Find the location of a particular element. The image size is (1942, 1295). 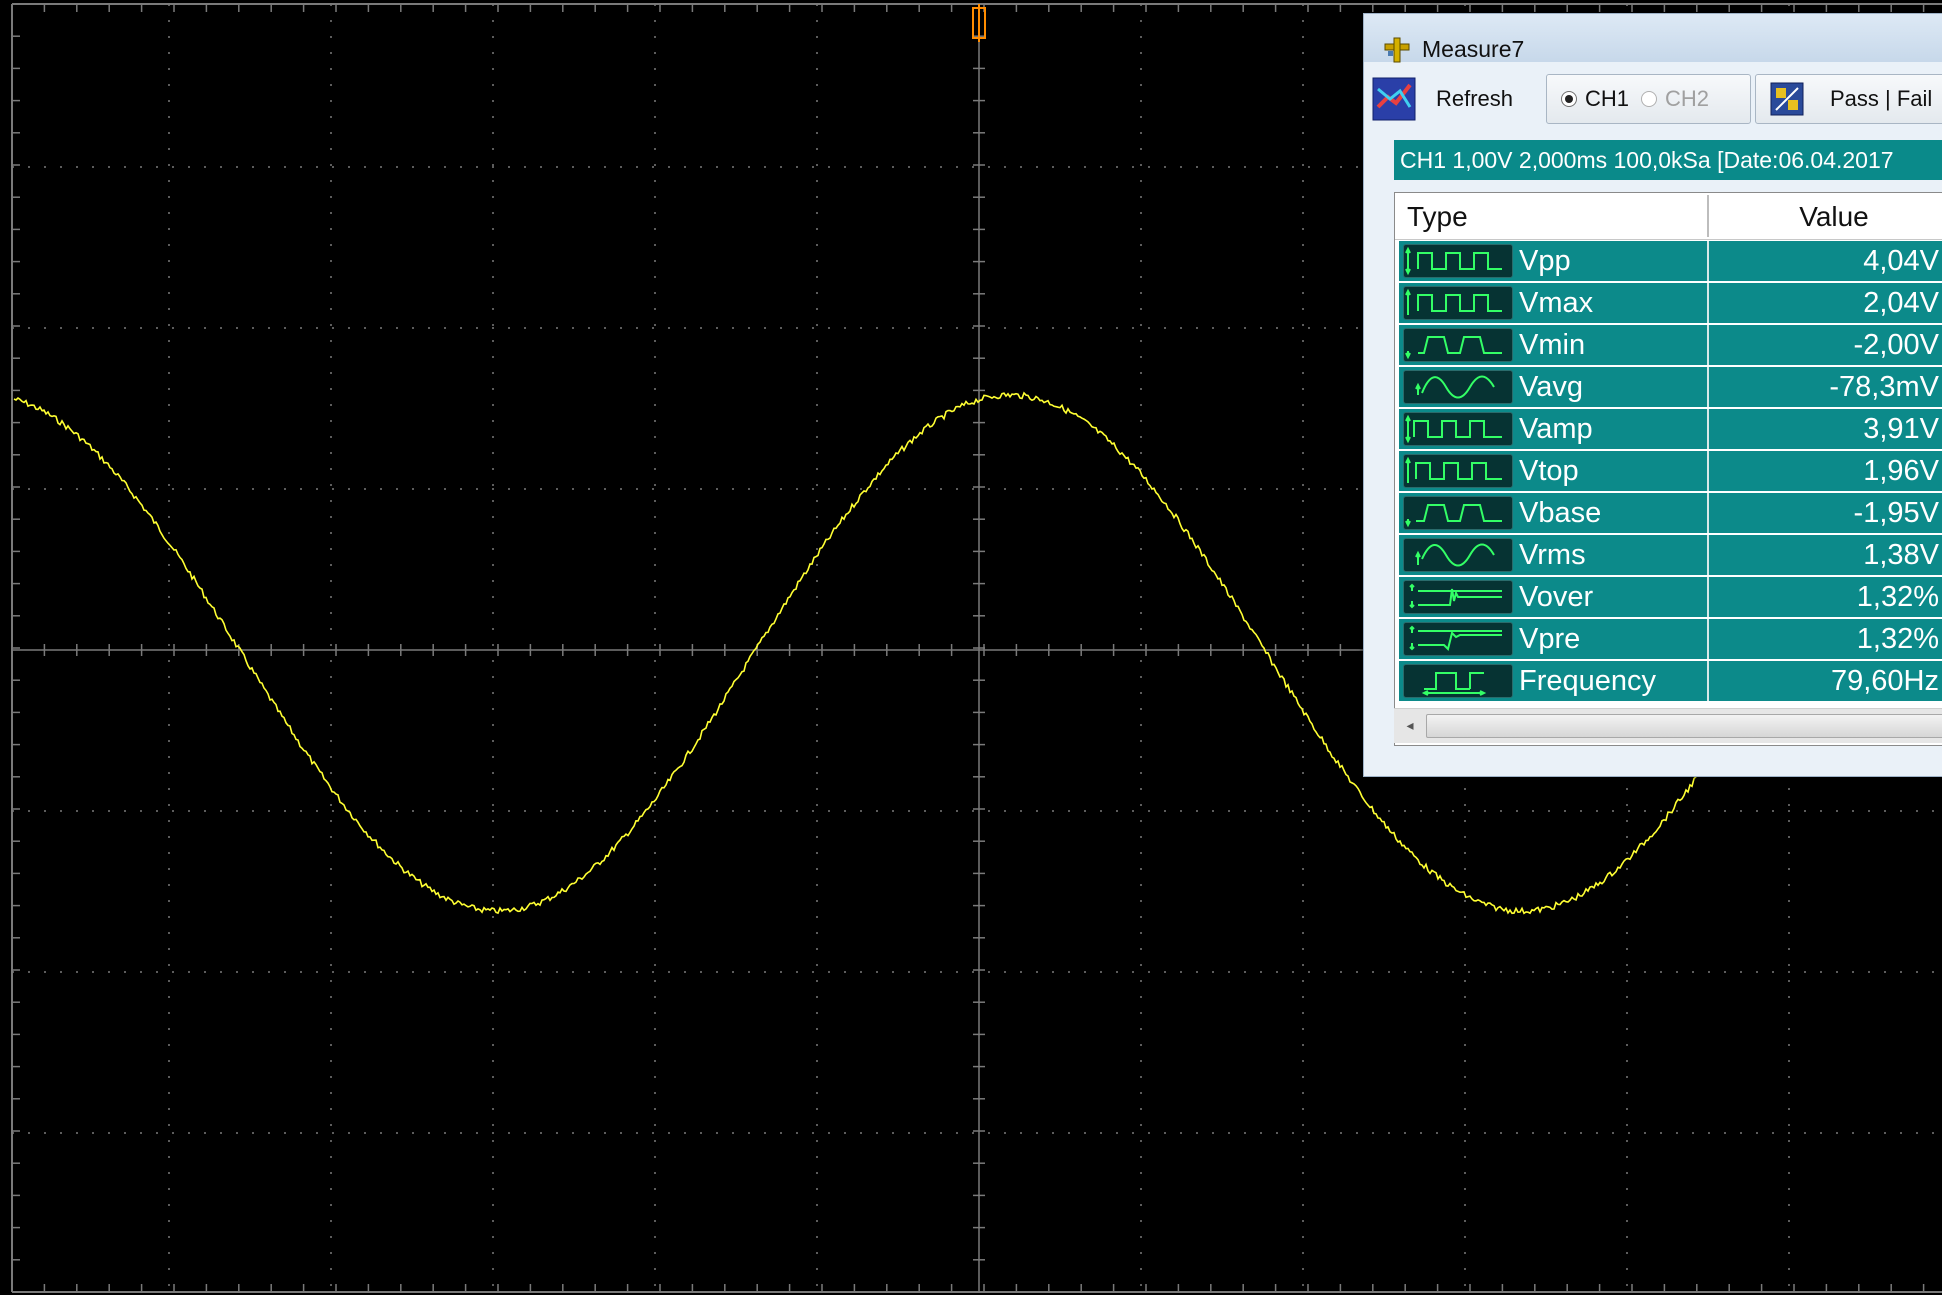

table-row: Frequency 79,60Hz is located at coordinates (1670, 681).